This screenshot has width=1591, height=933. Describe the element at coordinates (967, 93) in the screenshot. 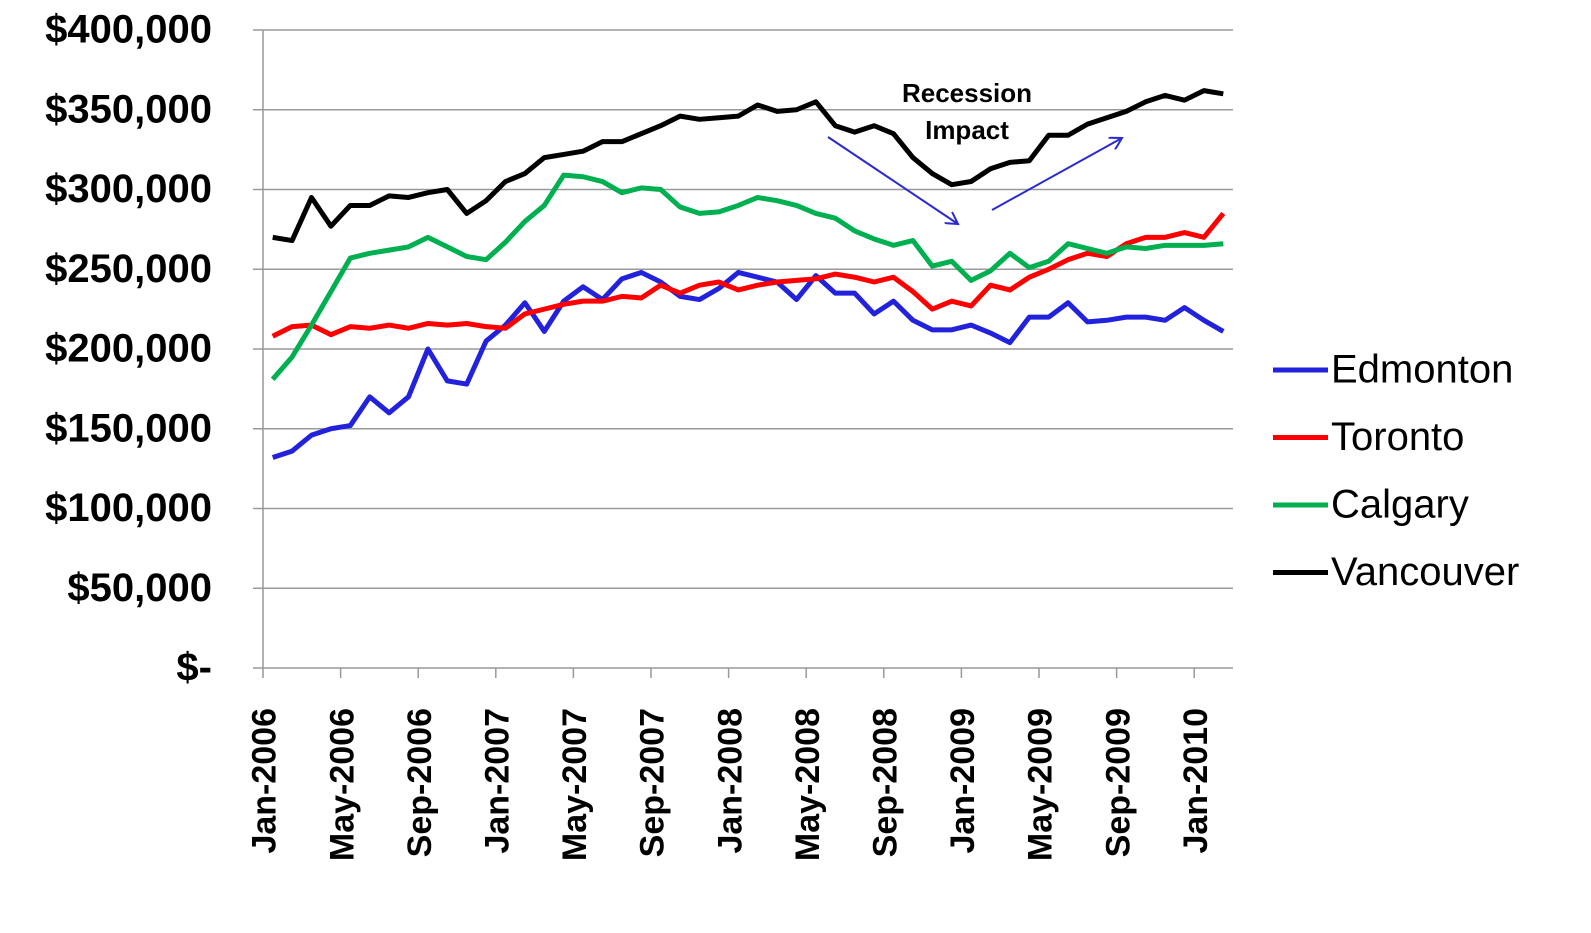

I see `annotation: Recession` at that location.